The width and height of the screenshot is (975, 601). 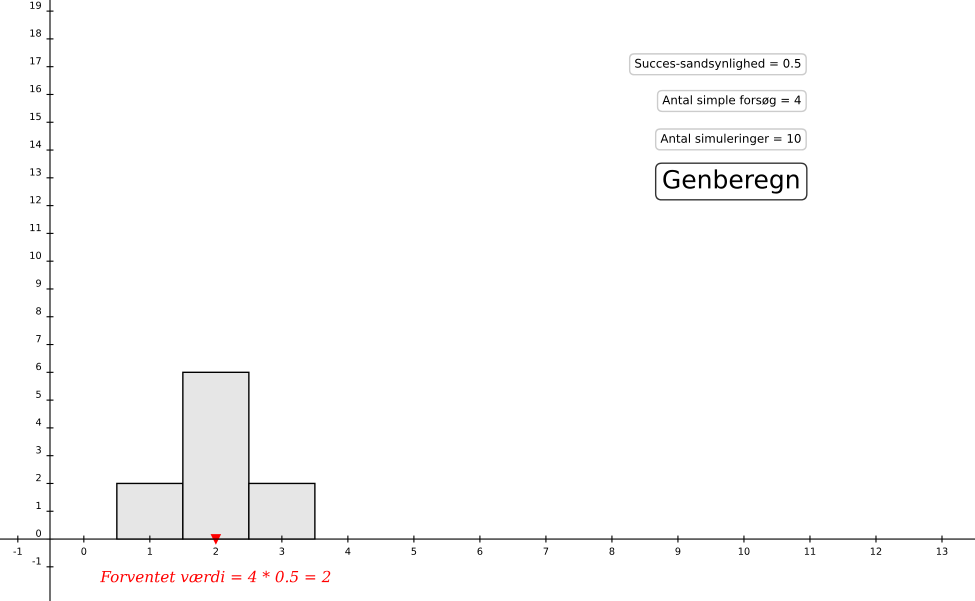 What do you see at coordinates (17, 551) in the screenshot?
I see `x-tick-label: -1` at bounding box center [17, 551].